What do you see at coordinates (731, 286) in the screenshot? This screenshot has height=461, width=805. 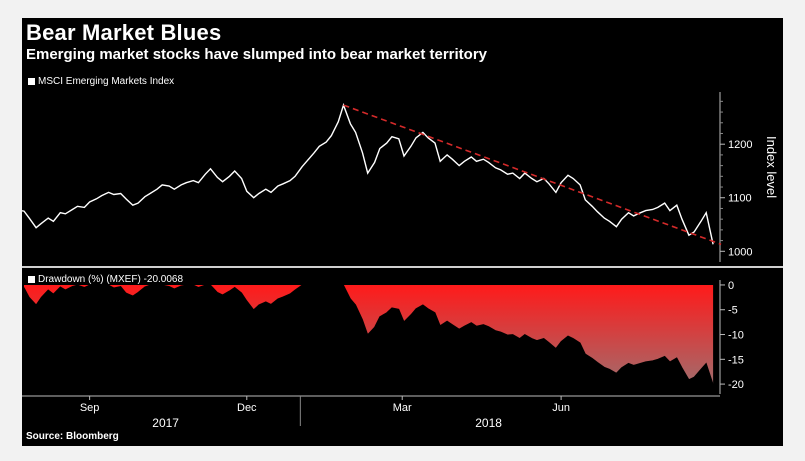 I see `y-tick-label: 0` at bounding box center [731, 286].